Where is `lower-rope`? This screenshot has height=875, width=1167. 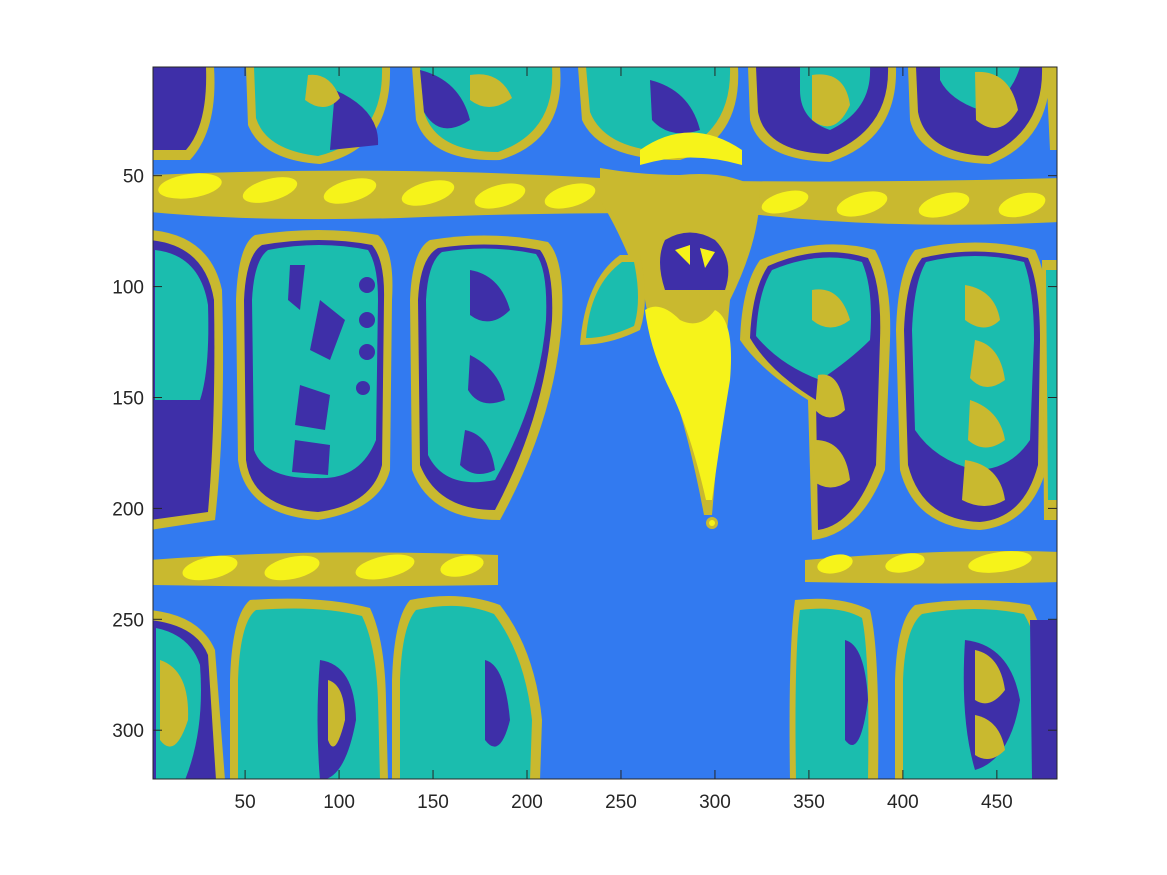
lower-rope is located at coordinates (605, 569).